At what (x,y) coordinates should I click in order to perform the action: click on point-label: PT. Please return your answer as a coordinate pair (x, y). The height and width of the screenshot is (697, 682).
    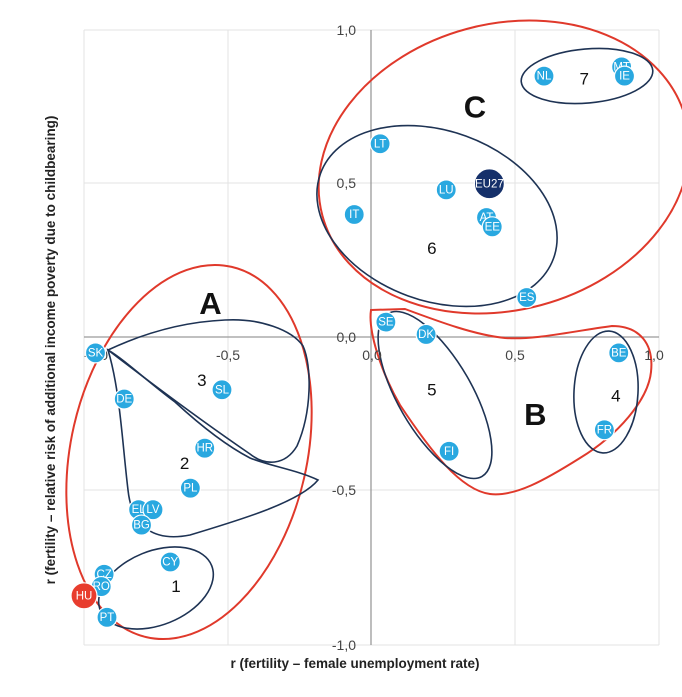
    Looking at the image, I should click on (107, 618).